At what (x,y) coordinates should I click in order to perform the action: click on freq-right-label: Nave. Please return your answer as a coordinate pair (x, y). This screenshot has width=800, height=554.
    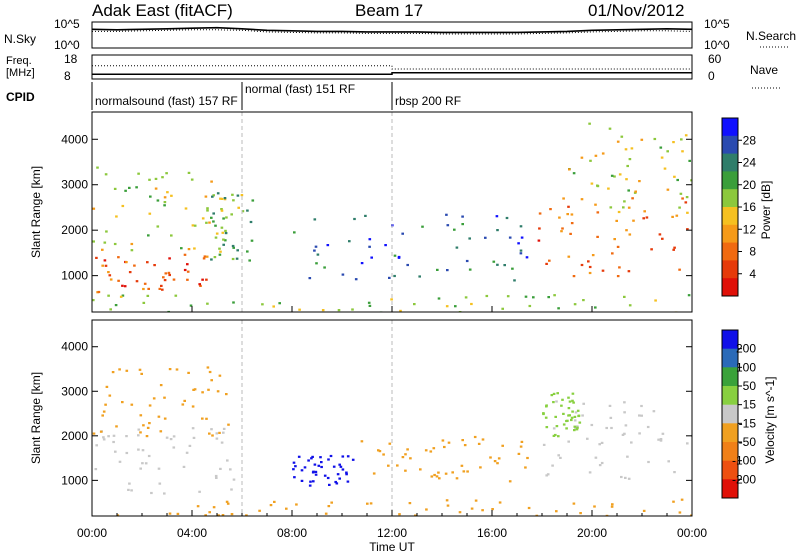
    Looking at the image, I should click on (764, 70).